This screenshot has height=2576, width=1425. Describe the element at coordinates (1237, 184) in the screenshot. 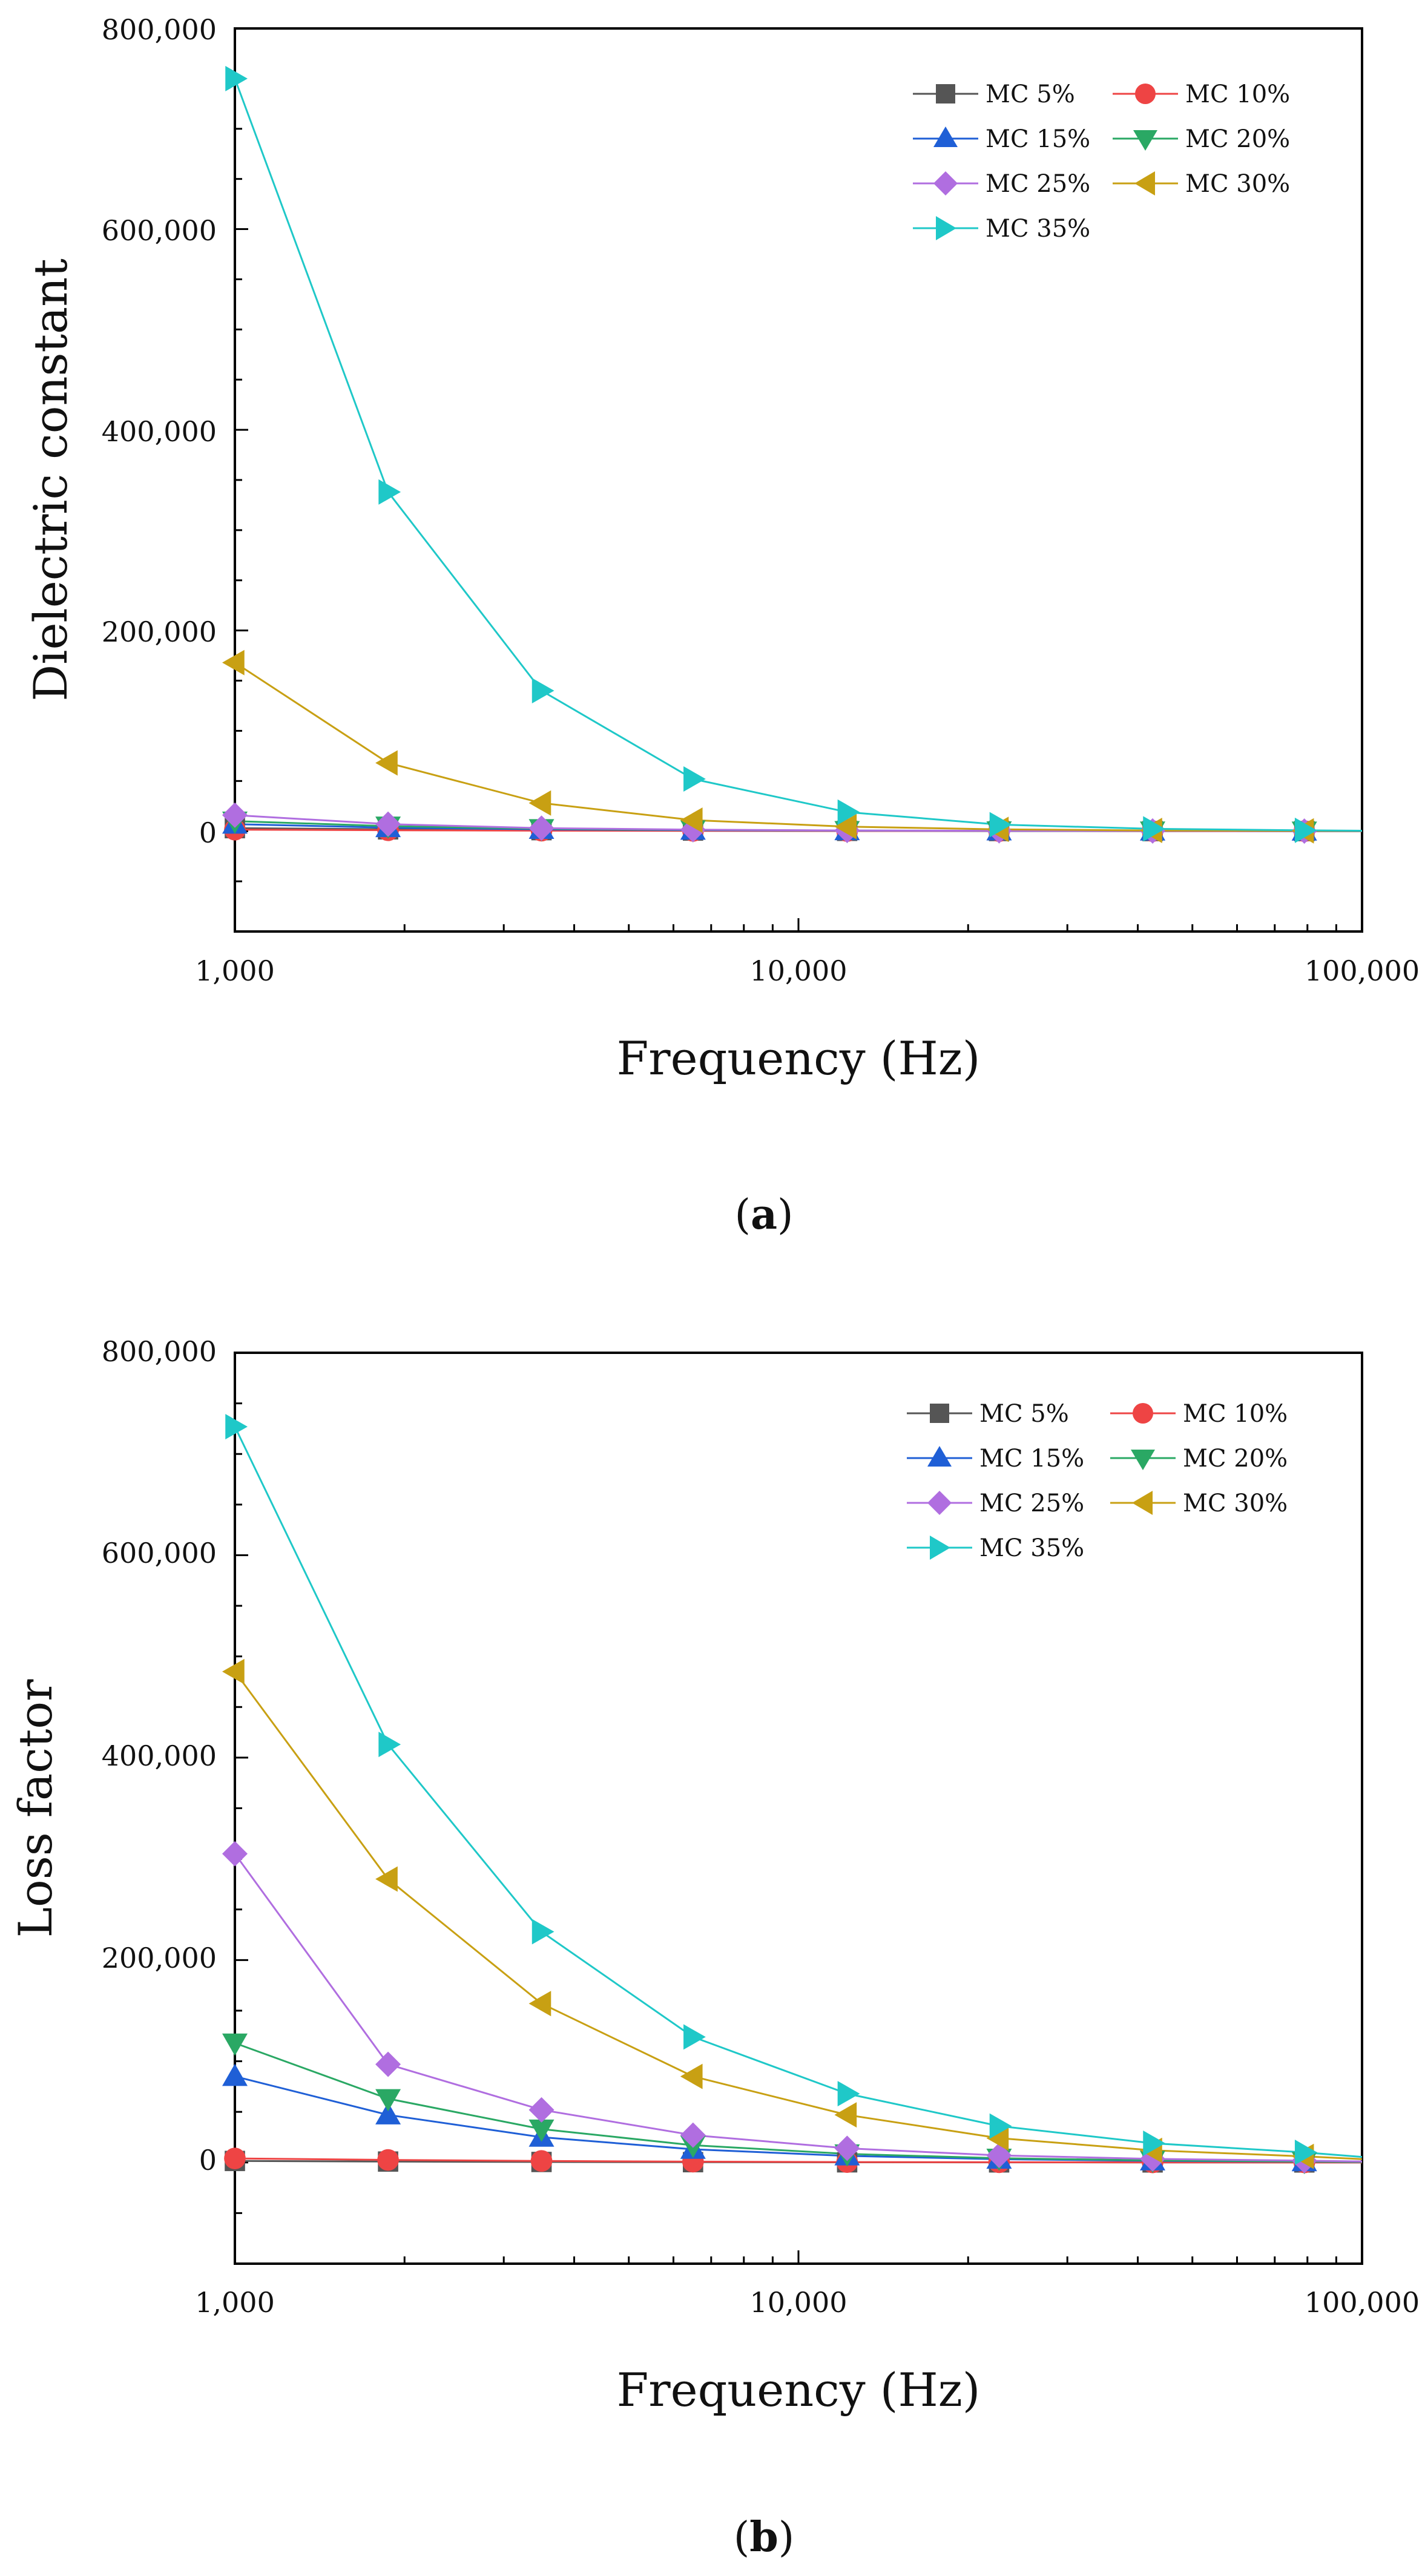

I see `legend-label-a-5: MC 30%` at that location.